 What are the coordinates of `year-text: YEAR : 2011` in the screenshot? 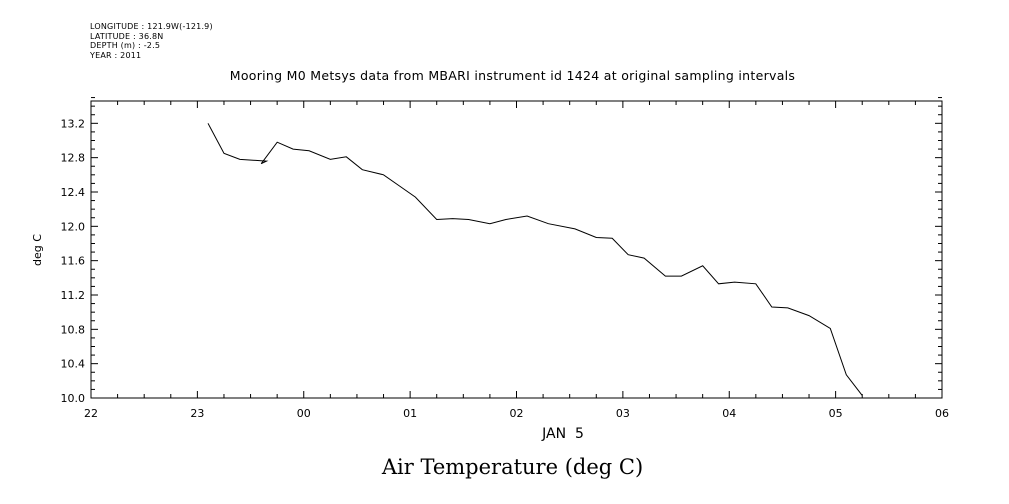 It's located at (116, 55).